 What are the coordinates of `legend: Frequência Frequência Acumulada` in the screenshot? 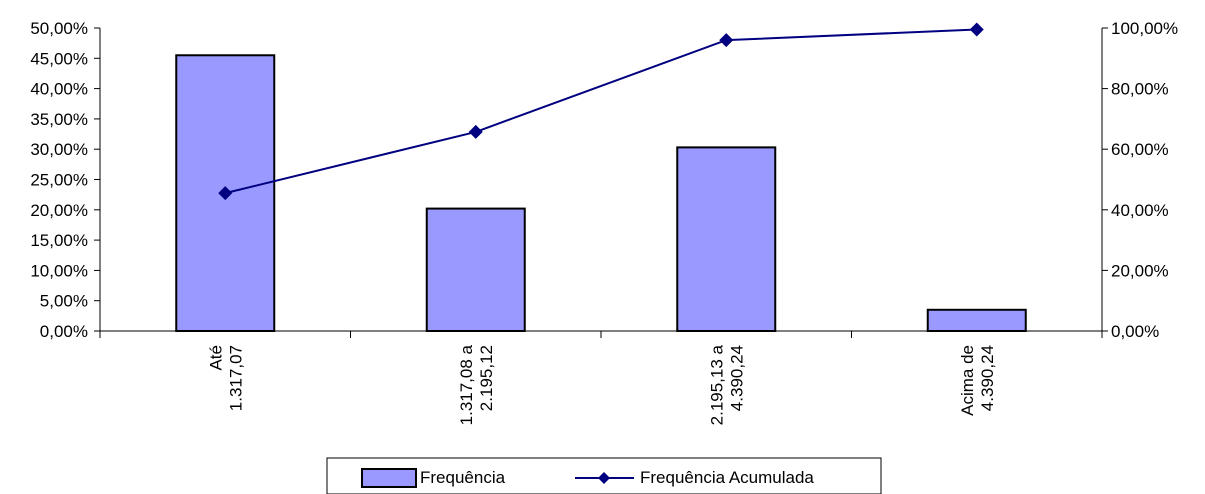 It's located at (604, 475).